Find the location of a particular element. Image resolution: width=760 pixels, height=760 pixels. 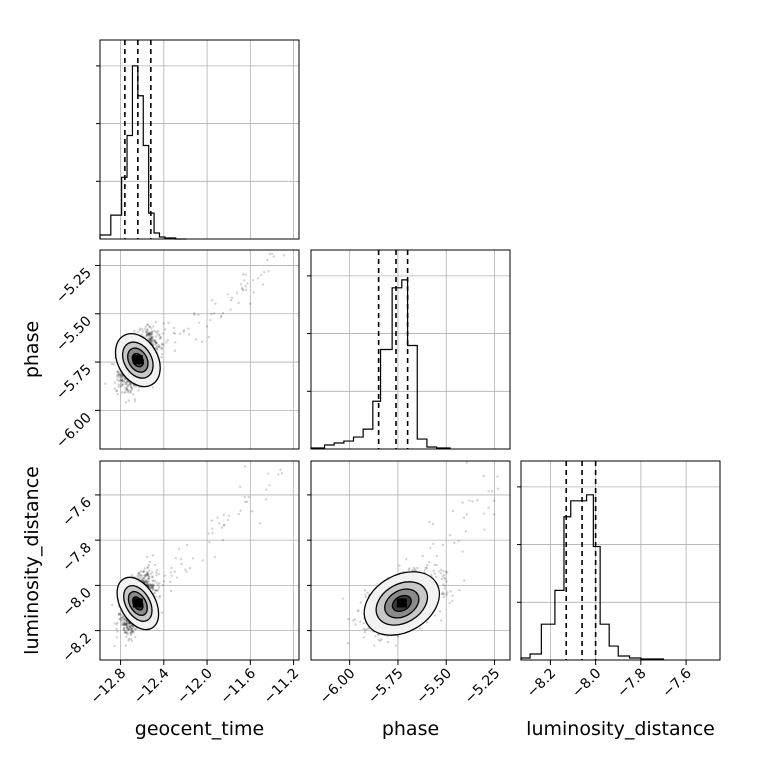

scatter-panel-geocent_time-phase is located at coordinates (199, 349).